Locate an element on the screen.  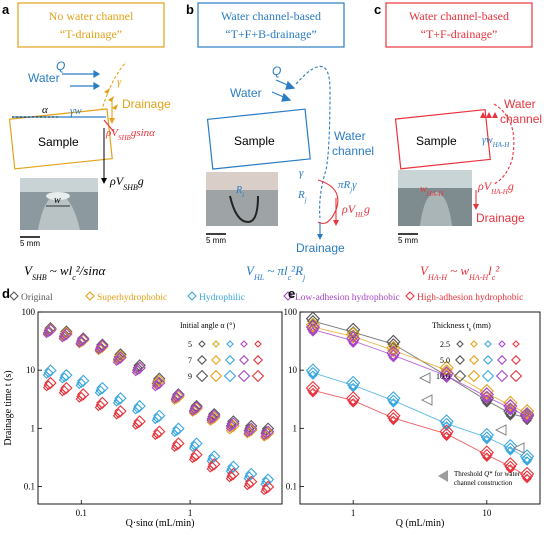
panel-b-title-1: Water channel-based is located at coordinates (271, 16).